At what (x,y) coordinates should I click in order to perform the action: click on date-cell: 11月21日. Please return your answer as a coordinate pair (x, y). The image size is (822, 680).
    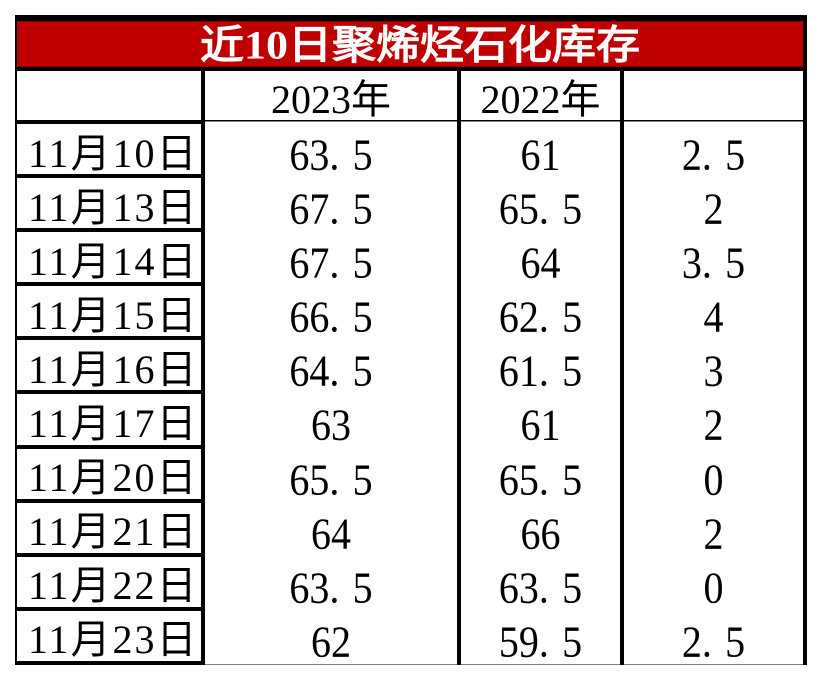
    Looking at the image, I should click on (109, 527).